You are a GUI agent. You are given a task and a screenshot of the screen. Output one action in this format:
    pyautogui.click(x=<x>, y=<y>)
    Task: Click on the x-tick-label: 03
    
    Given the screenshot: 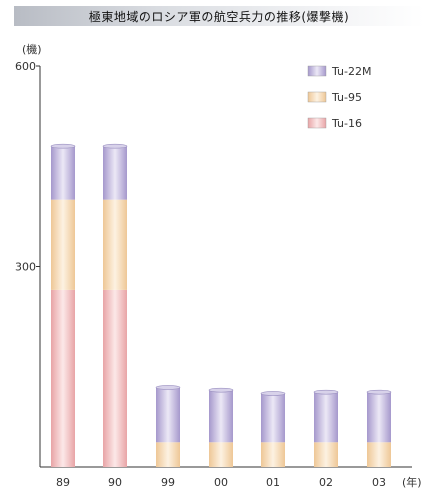 What is the action you would take?
    pyautogui.click(x=379, y=482)
    